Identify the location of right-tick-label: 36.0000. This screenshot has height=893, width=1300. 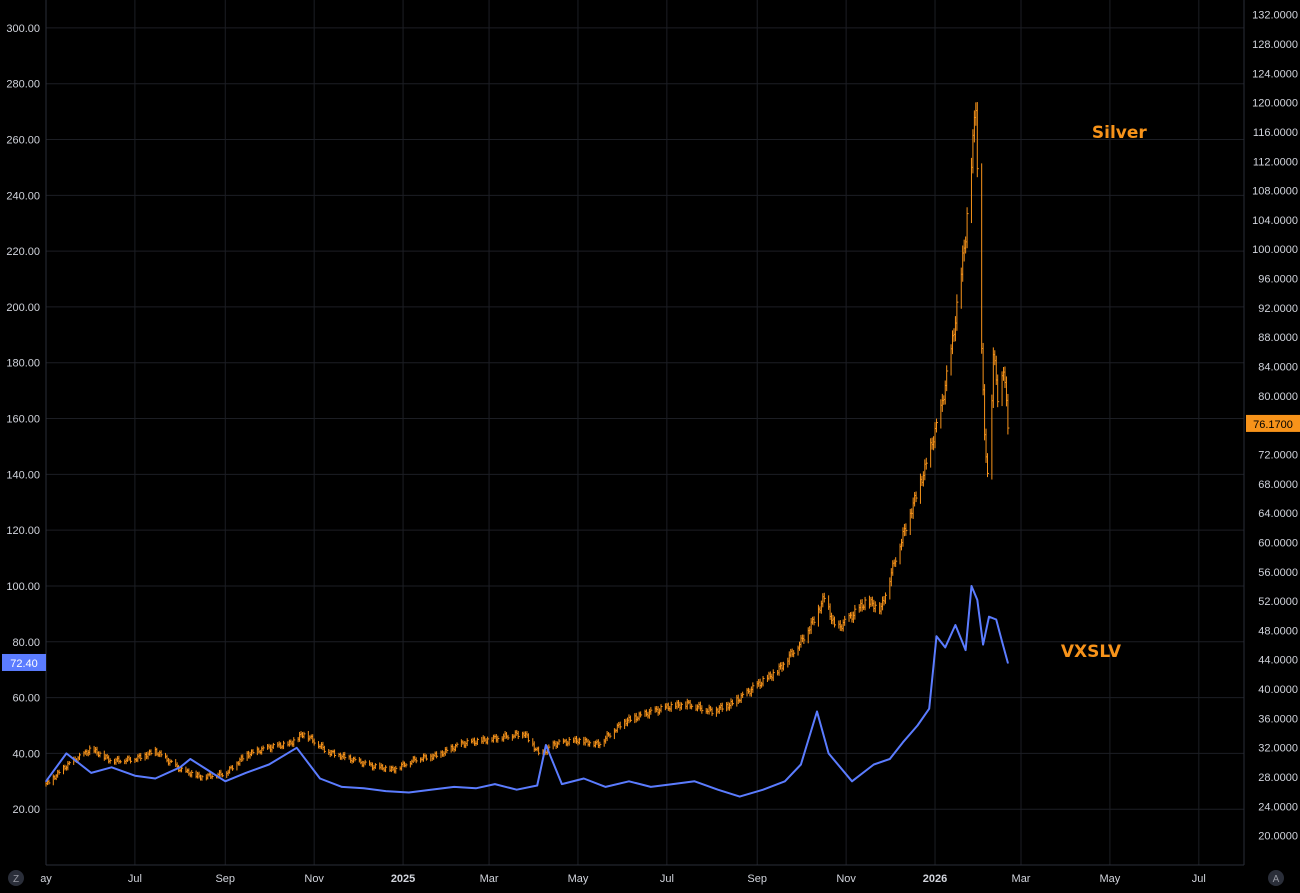
(1278, 719).